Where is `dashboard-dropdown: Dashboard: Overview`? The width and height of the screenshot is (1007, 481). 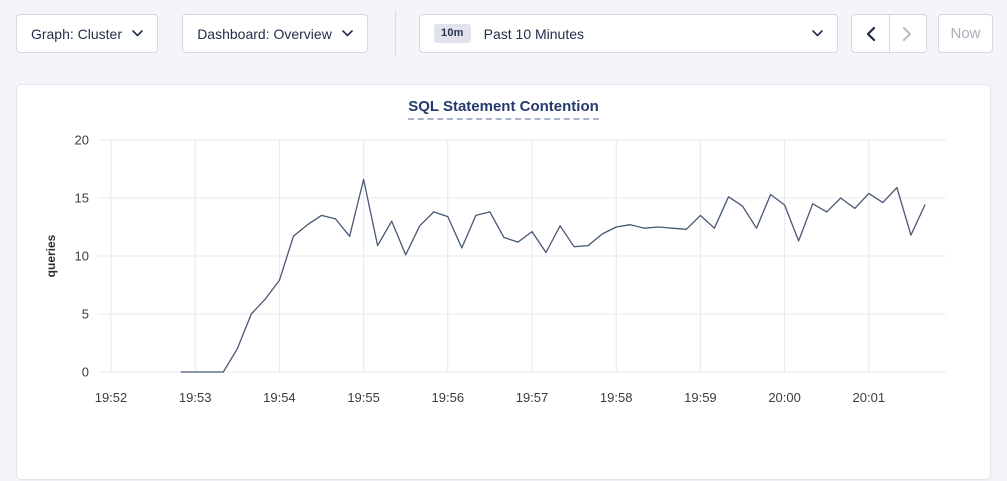 dashboard-dropdown: Dashboard: Overview is located at coordinates (275, 33).